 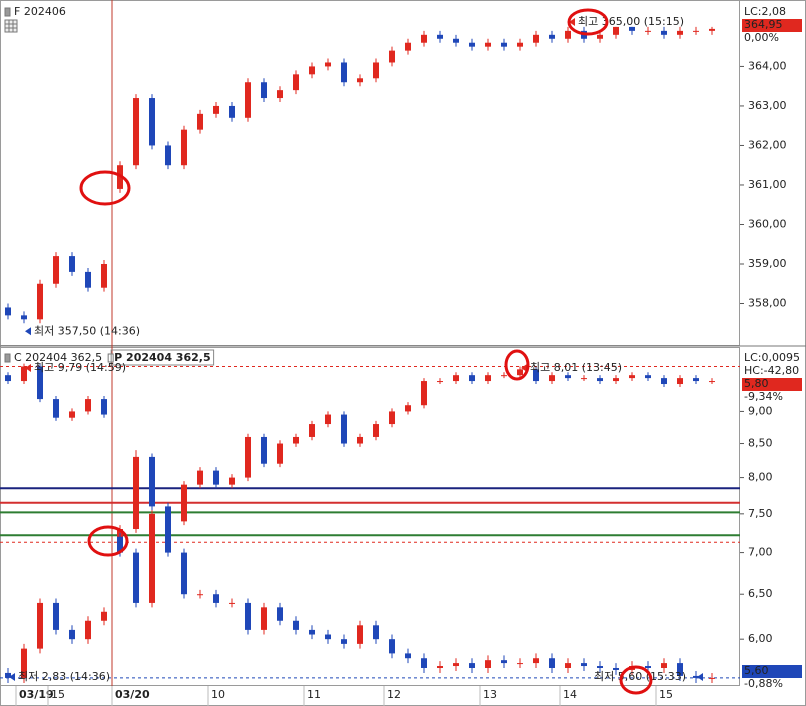 I want to click on annotation: 최고 8,01 (13:45), so click(x=576, y=367).